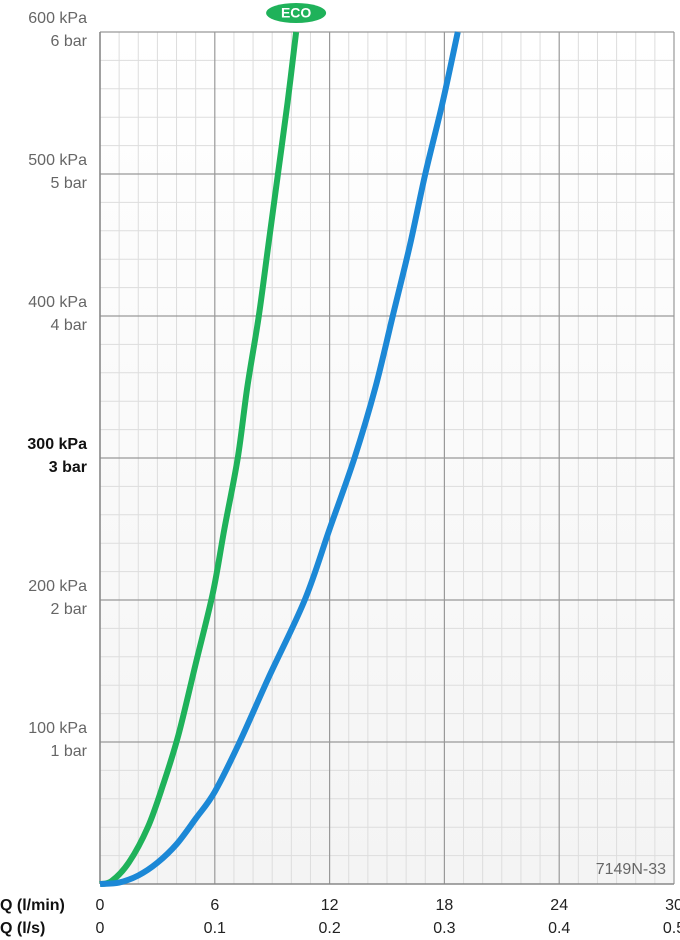 The width and height of the screenshot is (680, 940). I want to click on x2-tick-label: 0.1, so click(215, 928).